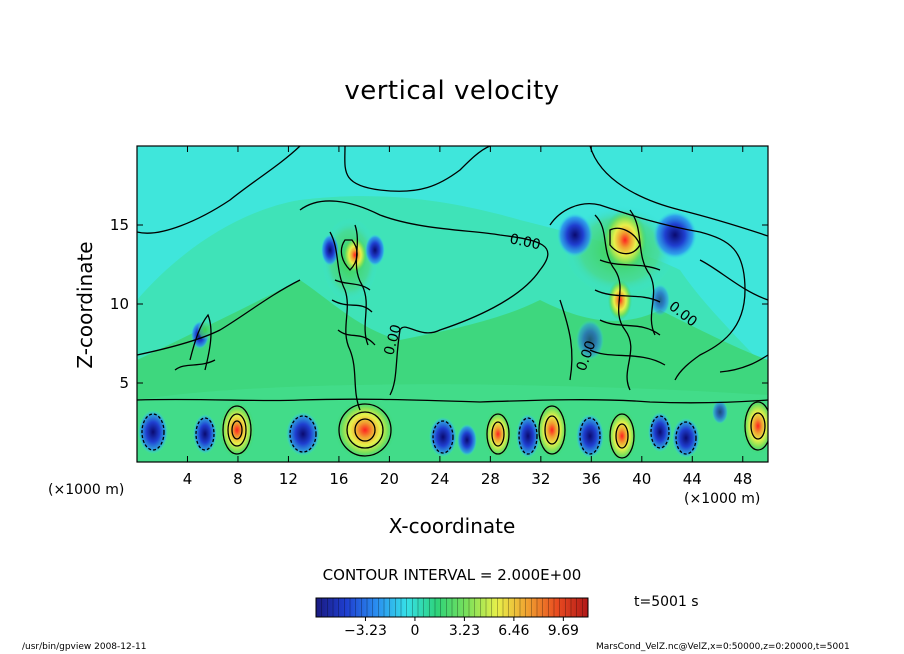 The width and height of the screenshot is (904, 654). Describe the element at coordinates (513, 631) in the screenshot. I see `colorbar-tick-label: 6.46` at that location.